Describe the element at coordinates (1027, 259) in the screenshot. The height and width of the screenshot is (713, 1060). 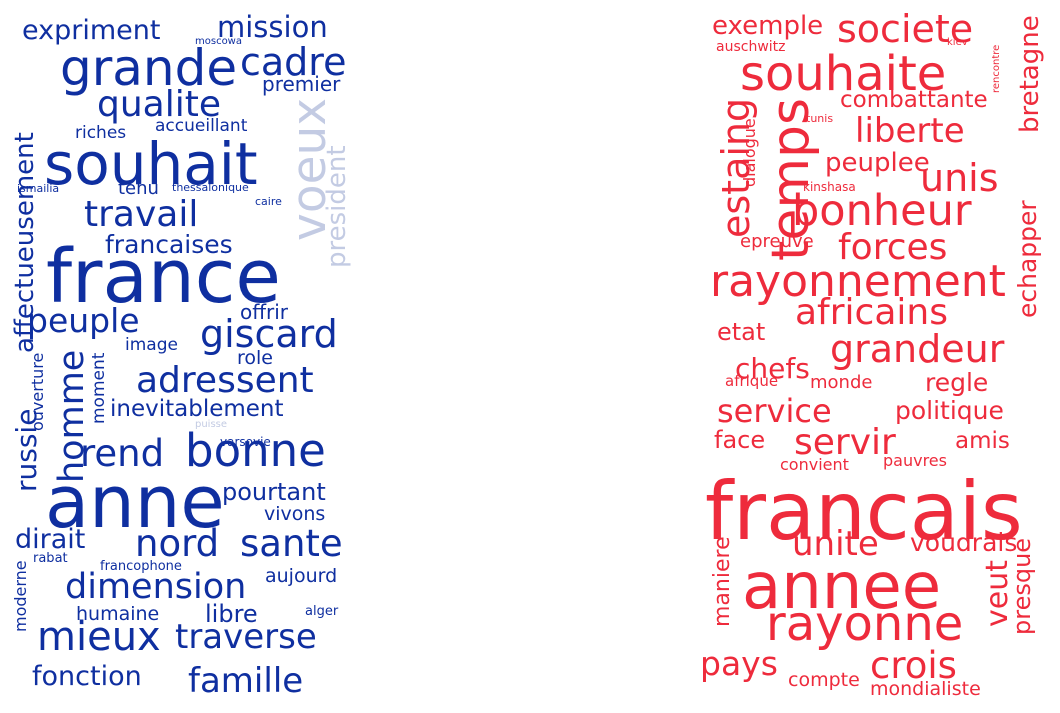
I see `word-echapper: echapper` at that location.